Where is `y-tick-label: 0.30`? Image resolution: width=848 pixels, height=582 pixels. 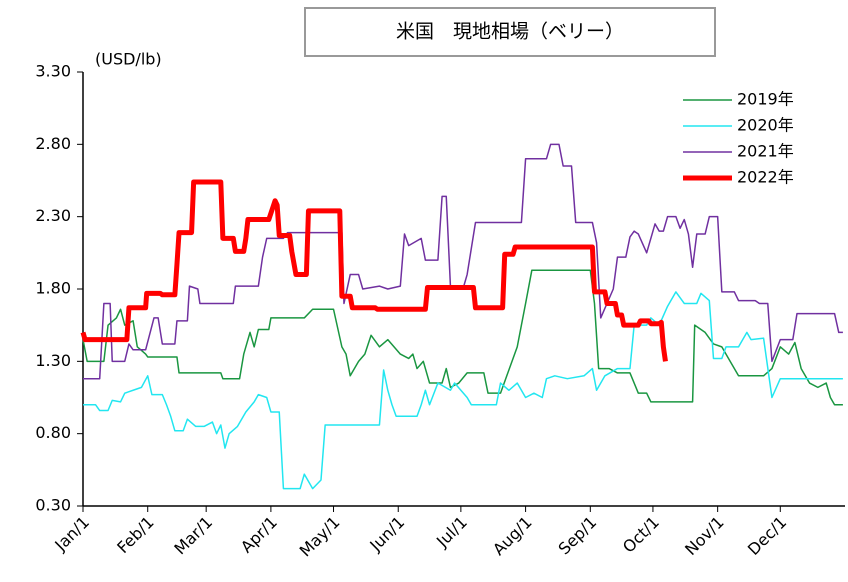
y-tick-label: 0.30 is located at coordinates (53, 505).